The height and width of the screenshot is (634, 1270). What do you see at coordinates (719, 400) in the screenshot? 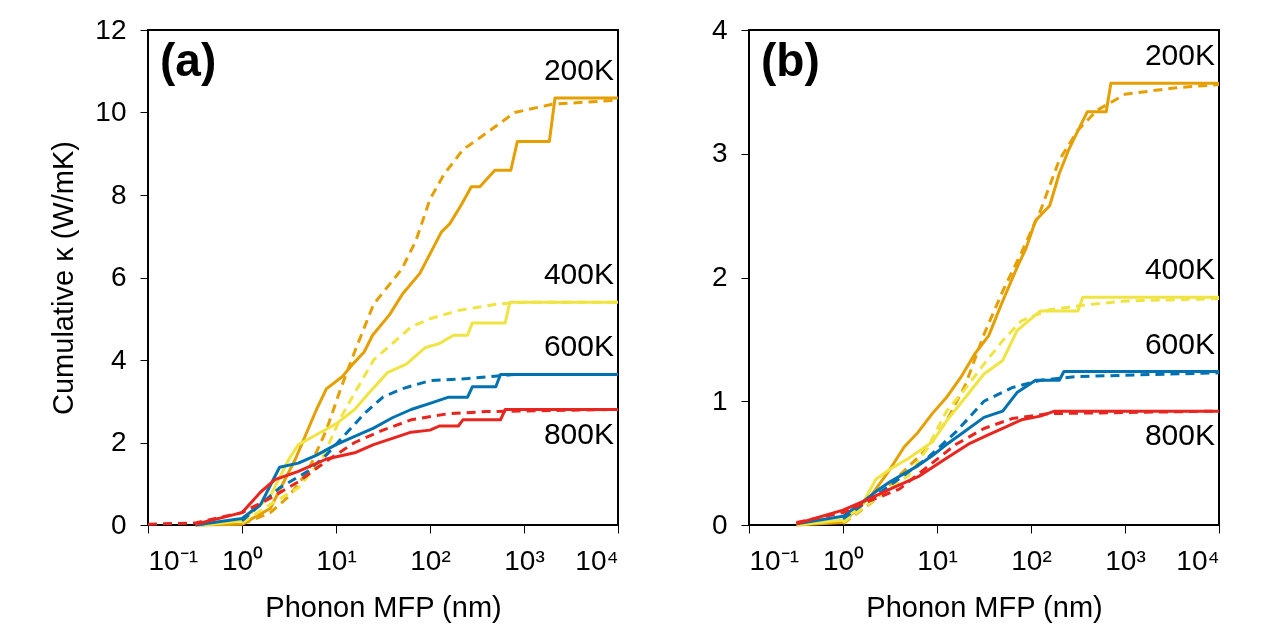
I see `y-tick-label: 1` at bounding box center [719, 400].